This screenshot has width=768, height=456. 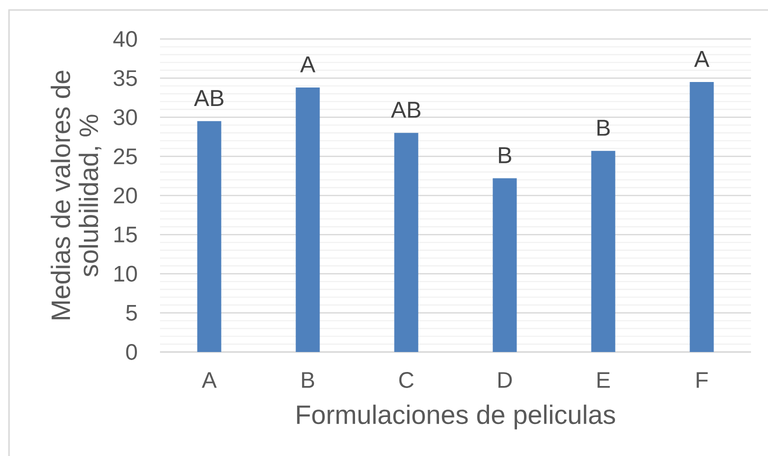 I want to click on y-tick-label: 35, so click(x=125, y=78).